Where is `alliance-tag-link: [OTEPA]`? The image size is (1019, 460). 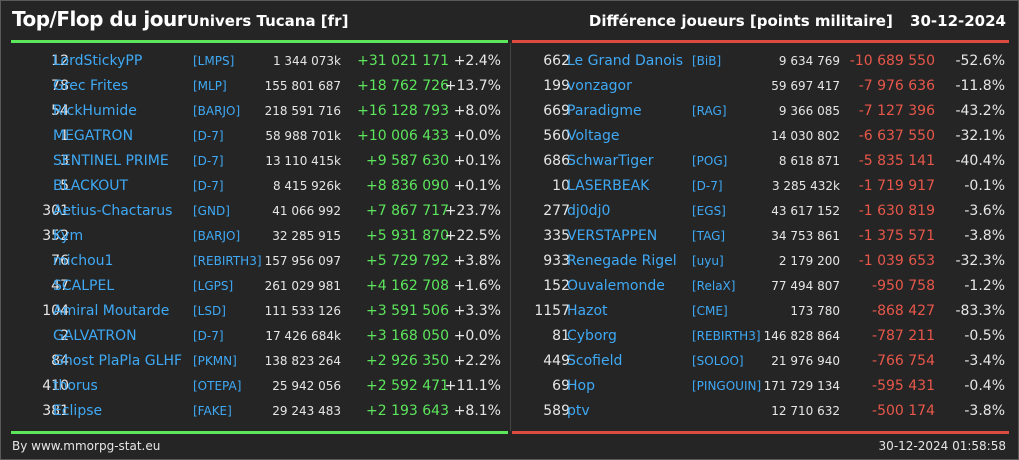
alliance-tag-link: [OTEPA] is located at coordinates (217, 386).